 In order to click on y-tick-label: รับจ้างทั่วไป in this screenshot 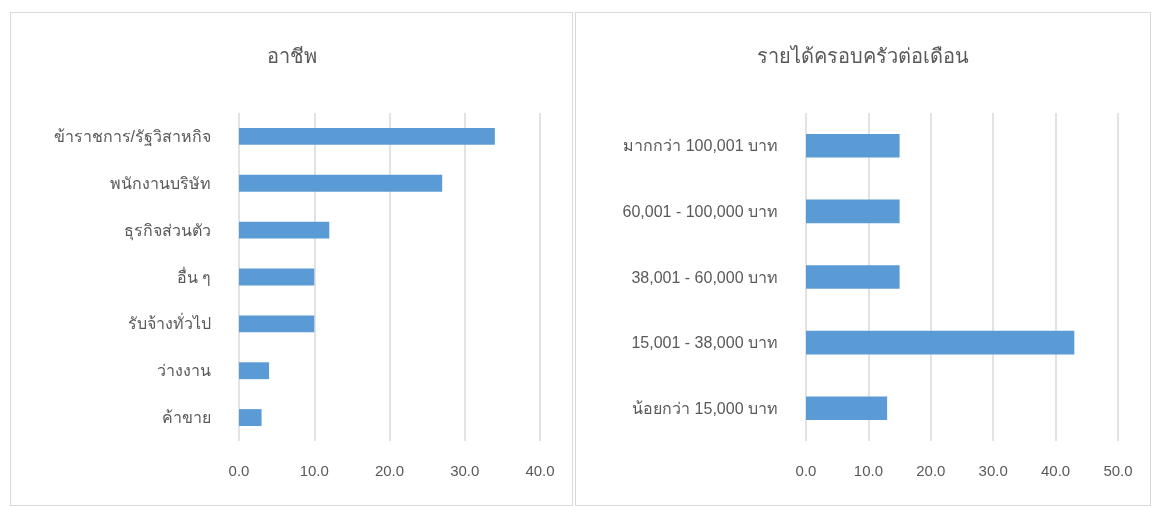, I will do `click(169, 322)`.